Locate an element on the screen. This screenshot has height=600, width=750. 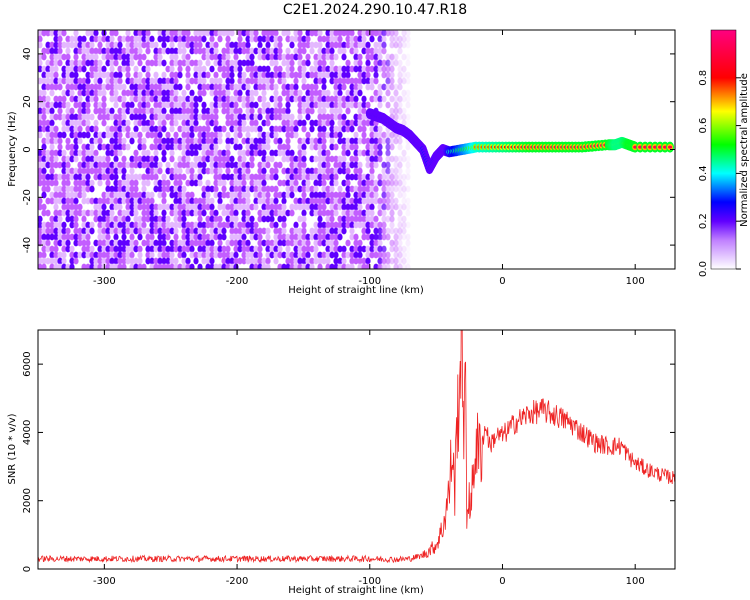
colorbar-tick-label: 0.8 is located at coordinates (703, 78).